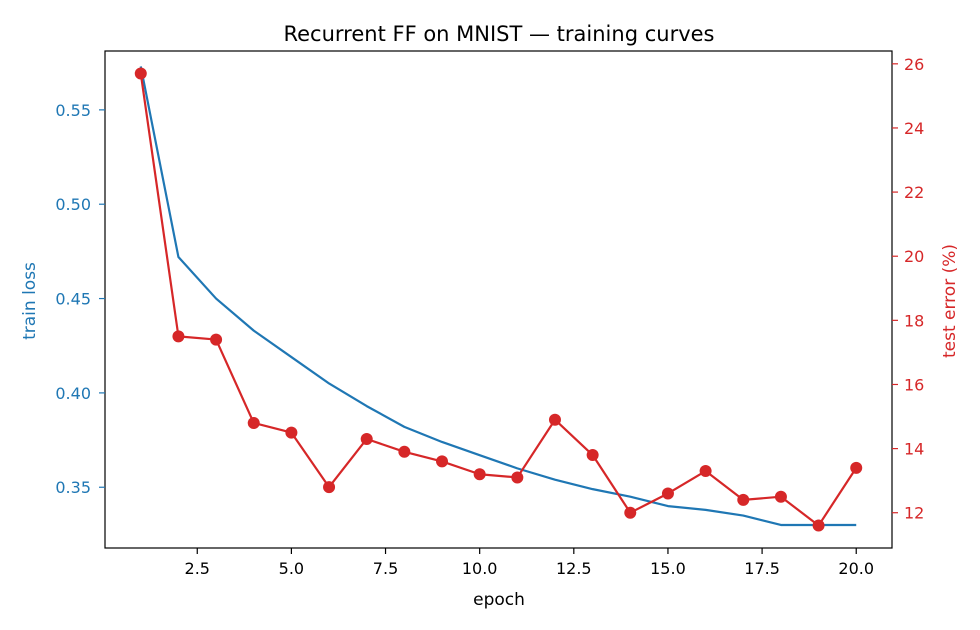 Image resolution: width=980 pixels, height=630 pixels. What do you see at coordinates (762, 568) in the screenshot?
I see `x-tick-label: 17.5` at bounding box center [762, 568].